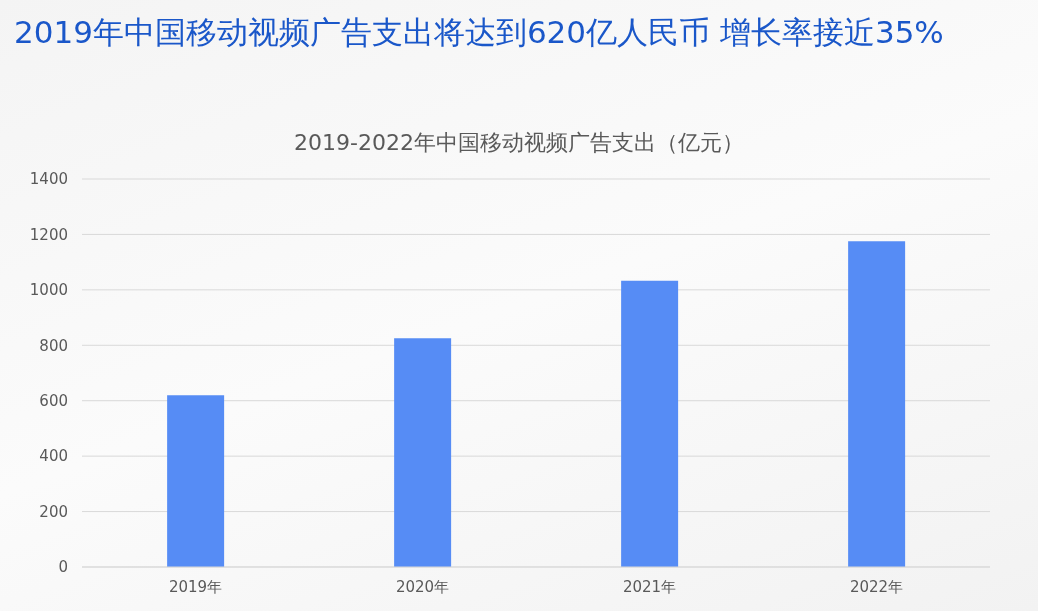 The width and height of the screenshot is (1038, 611). What do you see at coordinates (53, 511) in the screenshot?
I see `y-tick-label: 200` at bounding box center [53, 511].